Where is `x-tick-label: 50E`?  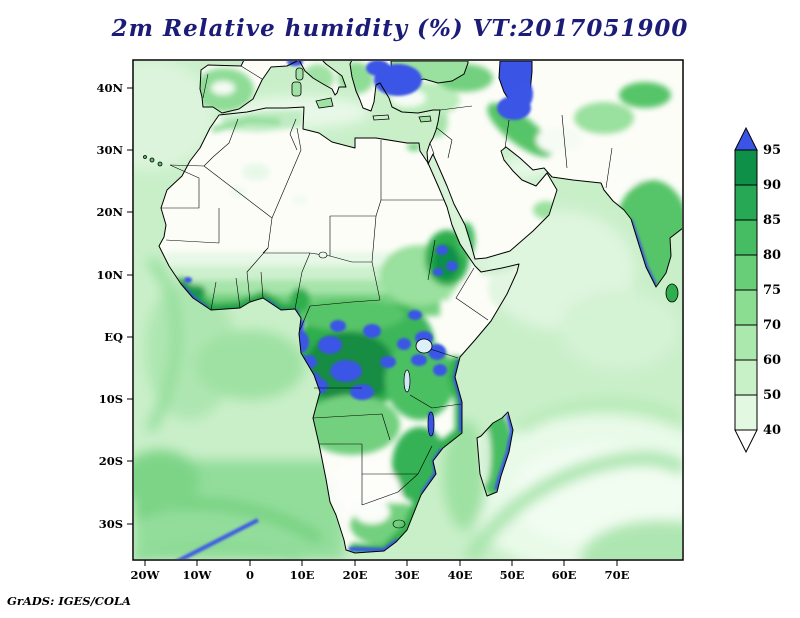 x-tick-label: 50E is located at coordinates (512, 575).